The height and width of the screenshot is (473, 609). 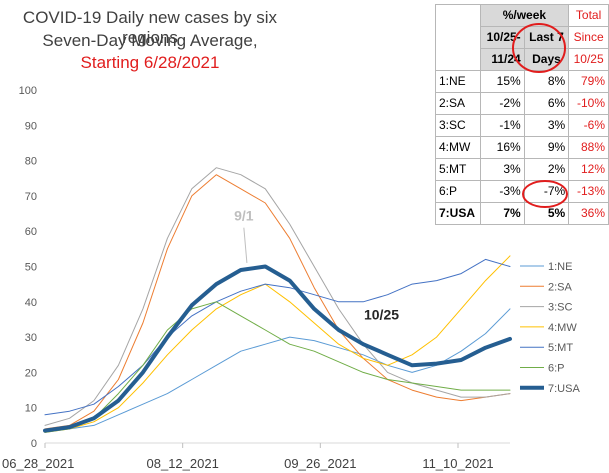 I want to click on chart-title-line2-text: Seven-Day Moving Average,, so click(x=150, y=40).